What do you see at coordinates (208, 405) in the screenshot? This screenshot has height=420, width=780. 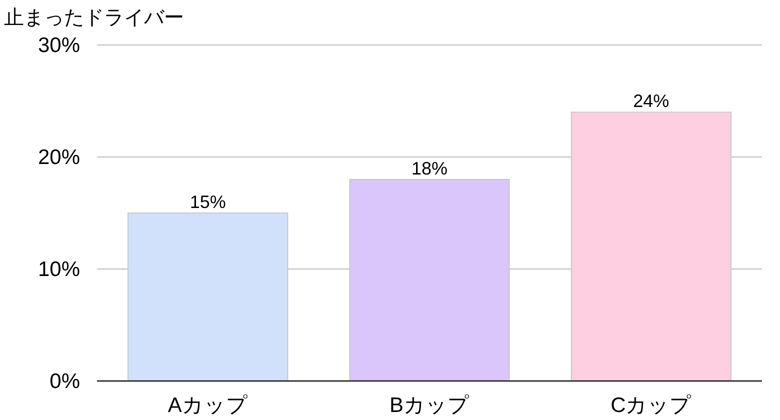 I see `x-tick-label: Aカップ` at bounding box center [208, 405].